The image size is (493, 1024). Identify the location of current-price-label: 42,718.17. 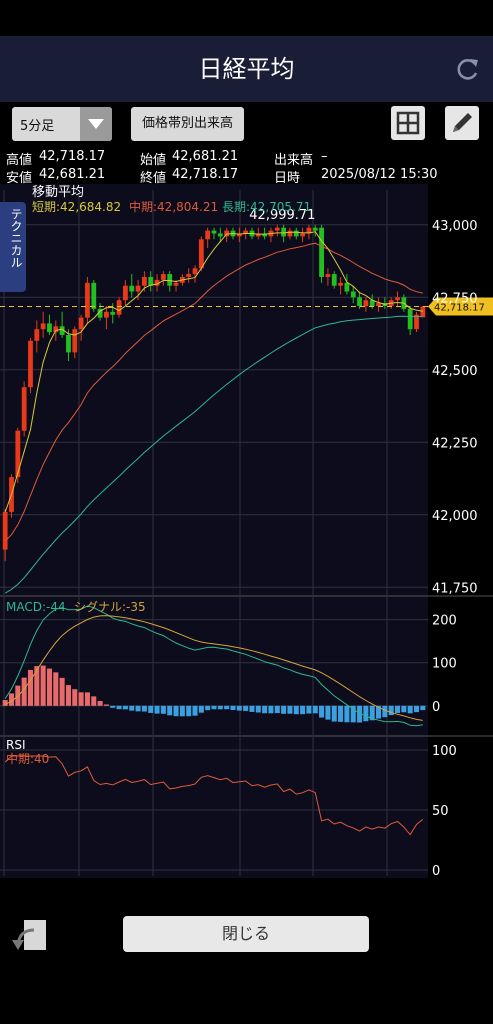
(459, 308).